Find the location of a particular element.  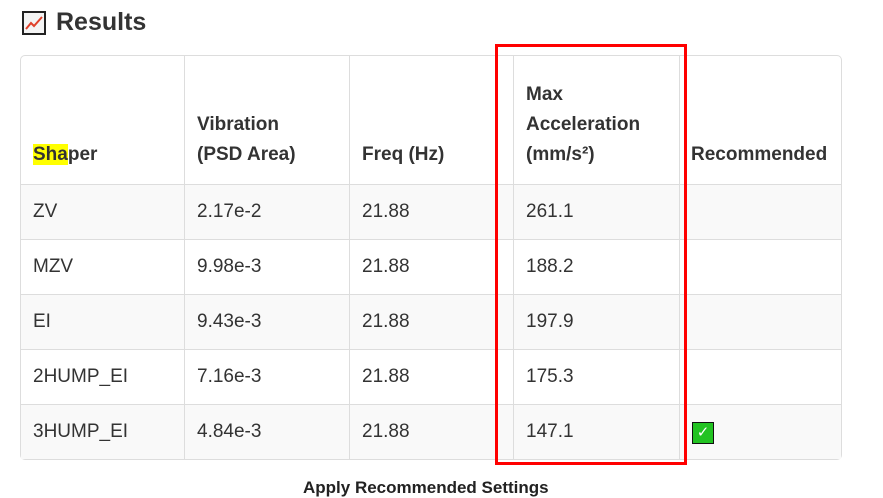

chart-increasing-icon is located at coordinates (34, 22).